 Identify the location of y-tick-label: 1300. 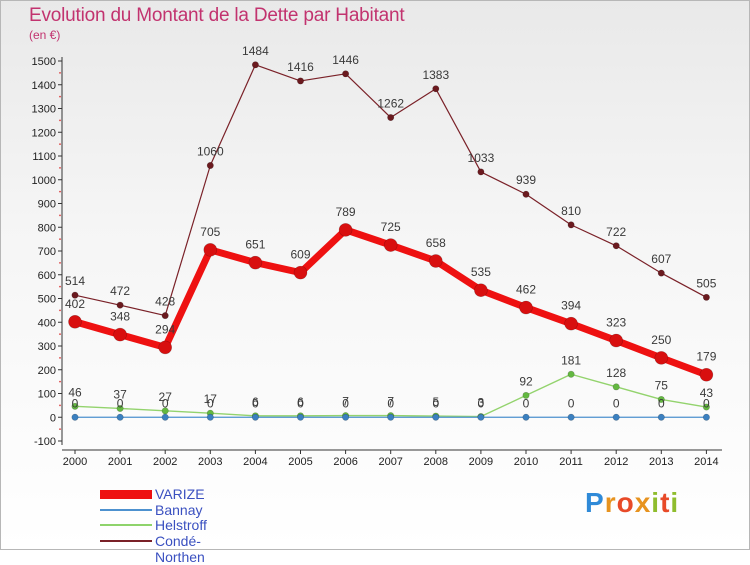
(44, 110).